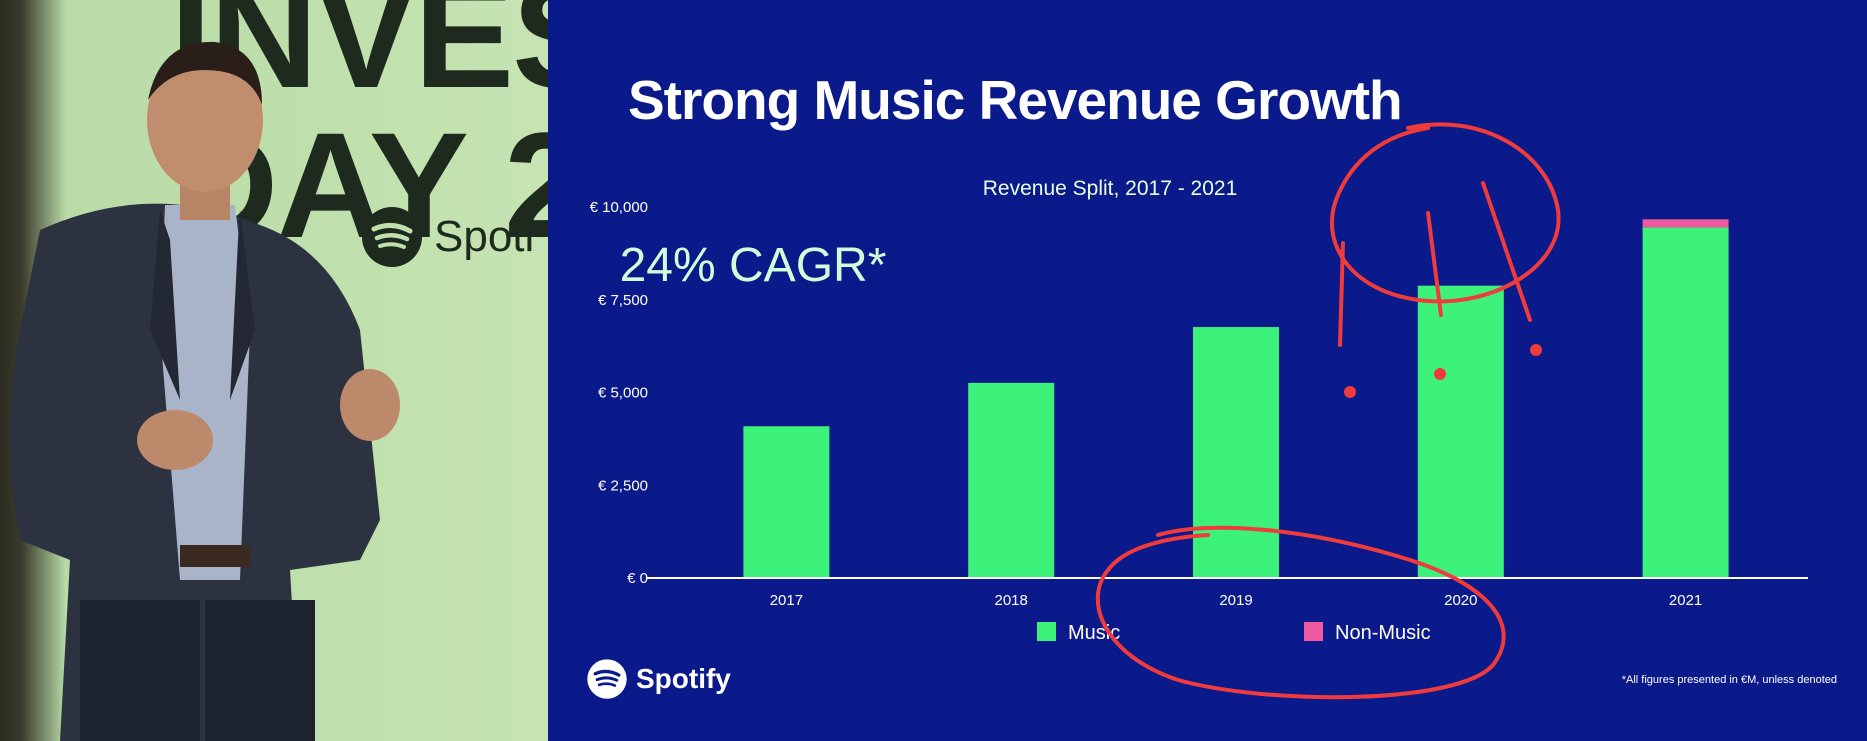 The image size is (1867, 741). What do you see at coordinates (1234, 633) in the screenshot?
I see `chart-legend: Music Non-Music` at bounding box center [1234, 633].